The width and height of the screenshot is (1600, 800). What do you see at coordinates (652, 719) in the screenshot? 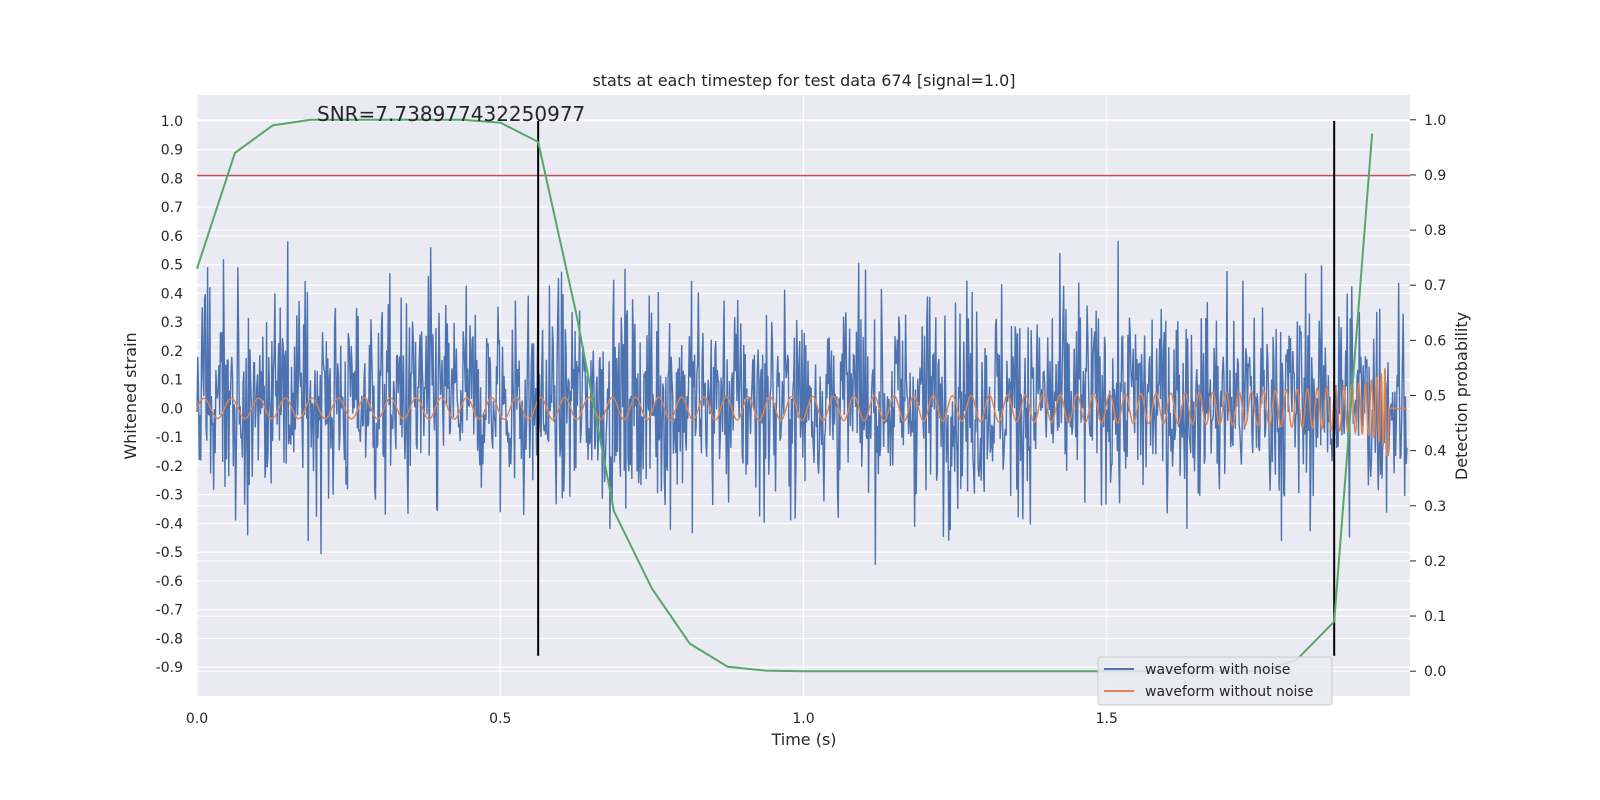
I see `x-axis-ticks: 0.0 0.5 1.0 1.5` at bounding box center [652, 719].